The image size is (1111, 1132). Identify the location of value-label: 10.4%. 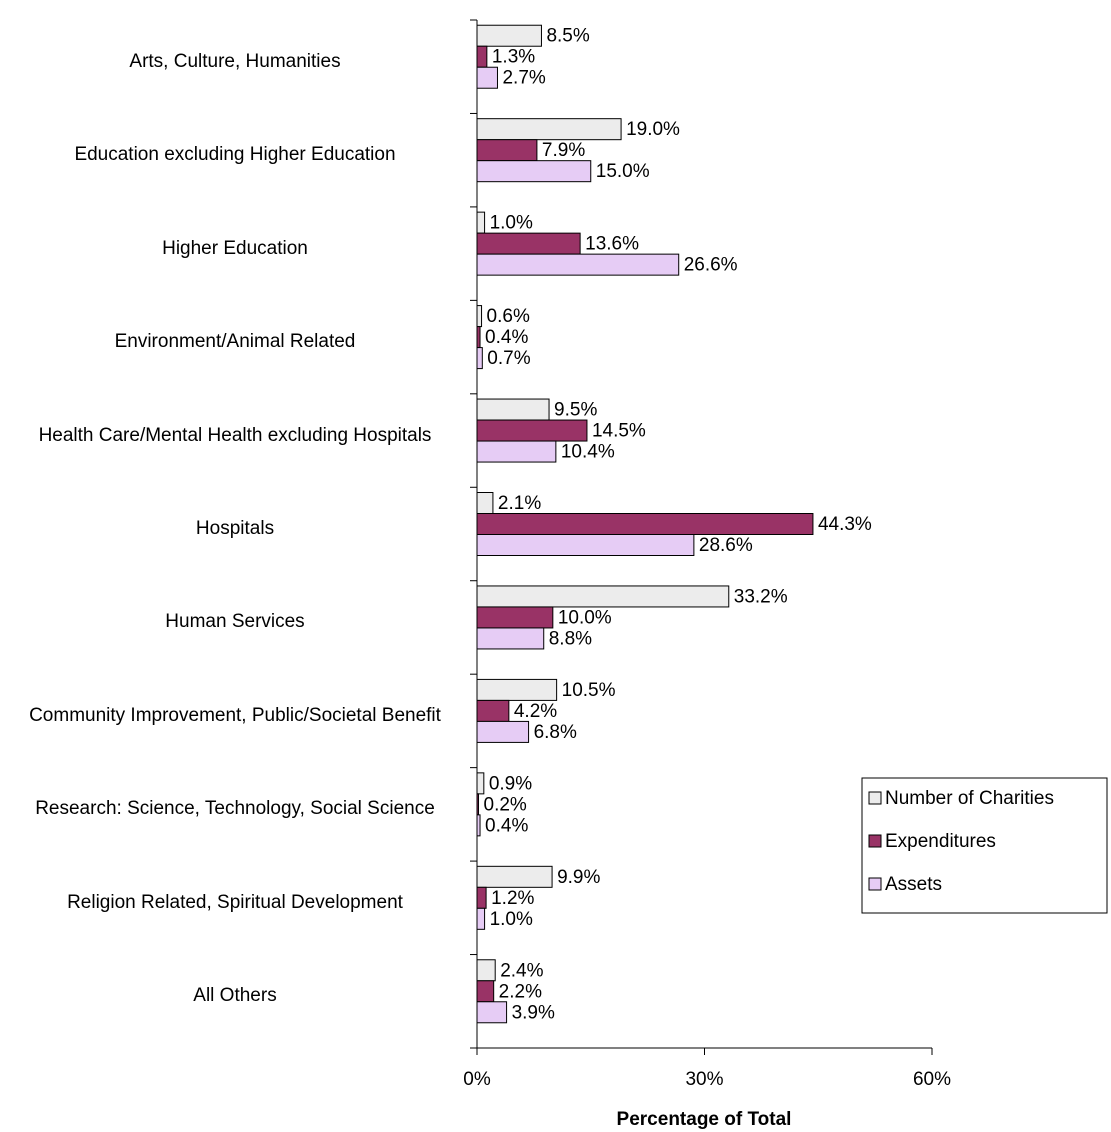
(588, 452).